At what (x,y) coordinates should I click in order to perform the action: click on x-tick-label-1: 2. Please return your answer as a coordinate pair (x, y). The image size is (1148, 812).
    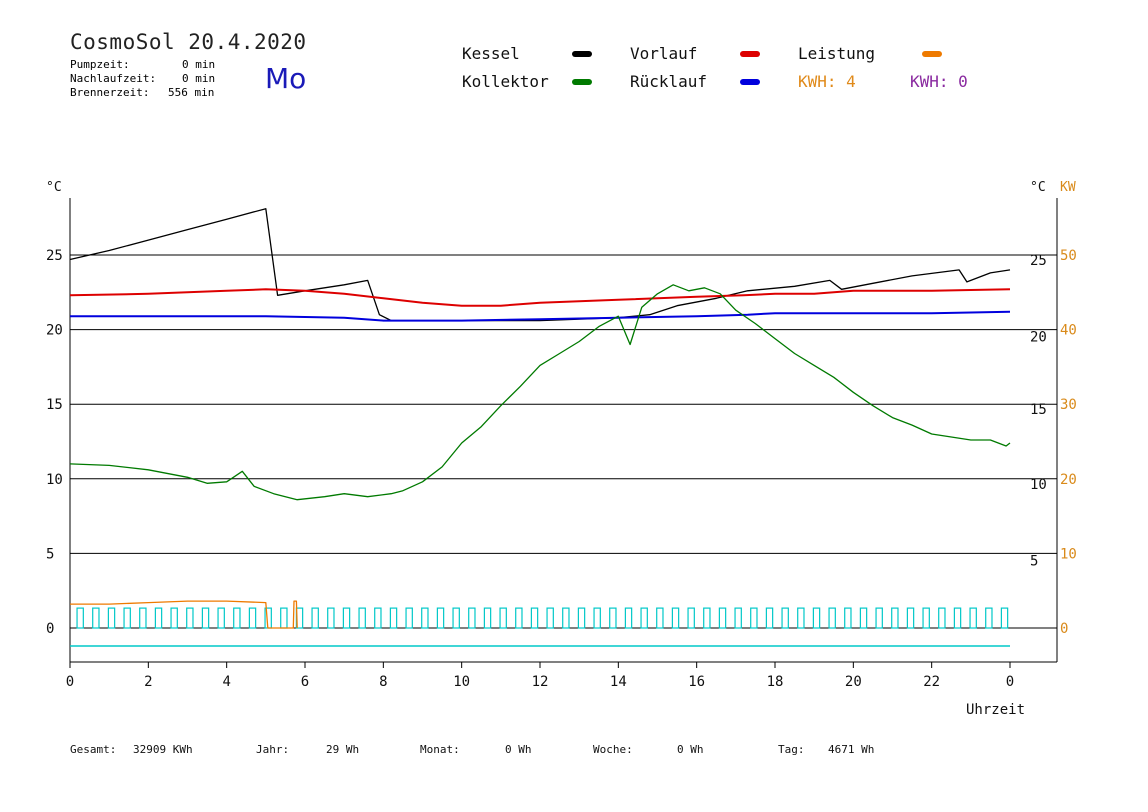
    Looking at the image, I should click on (148, 682).